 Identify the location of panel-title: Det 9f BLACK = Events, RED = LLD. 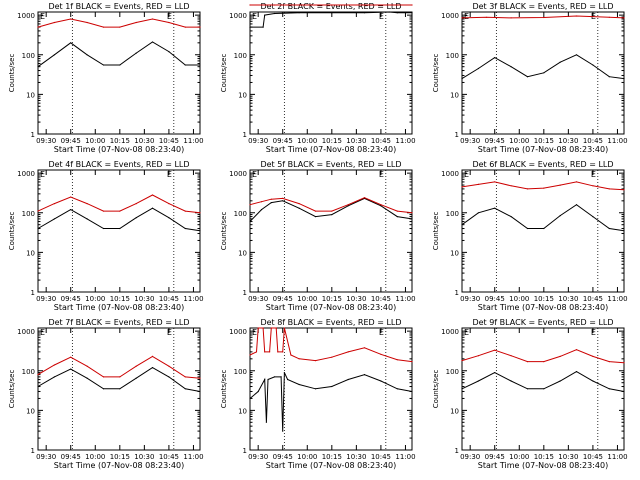
(542, 322).